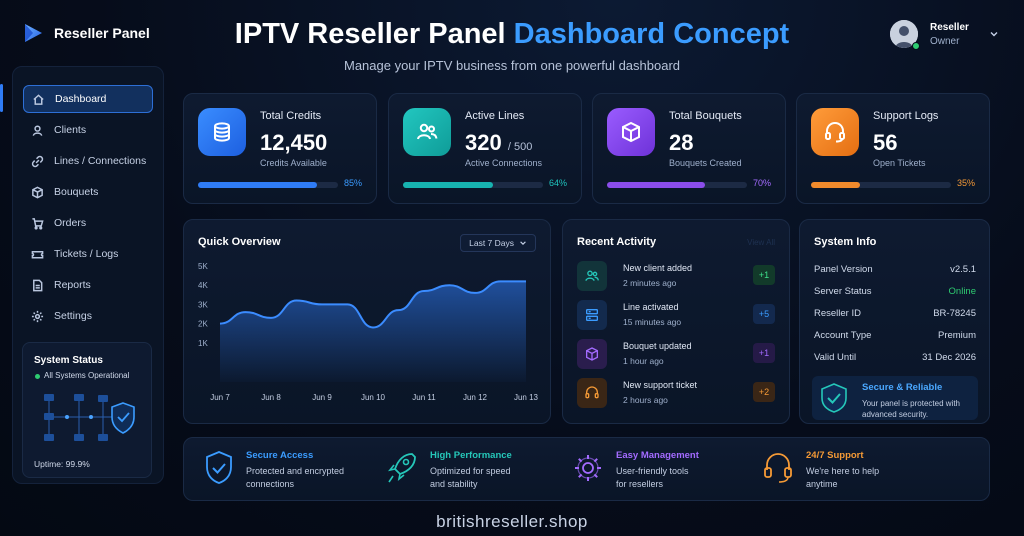 This screenshot has width=1024, height=536. I want to click on area-fill, so click(373, 331).